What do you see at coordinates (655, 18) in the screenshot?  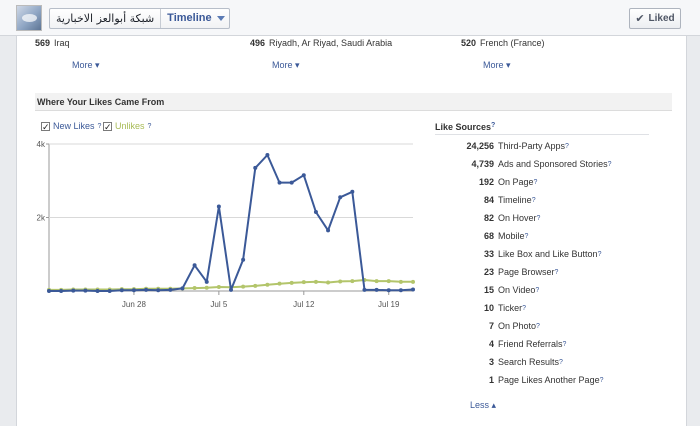 I see `liked-button: ✔ Liked` at bounding box center [655, 18].